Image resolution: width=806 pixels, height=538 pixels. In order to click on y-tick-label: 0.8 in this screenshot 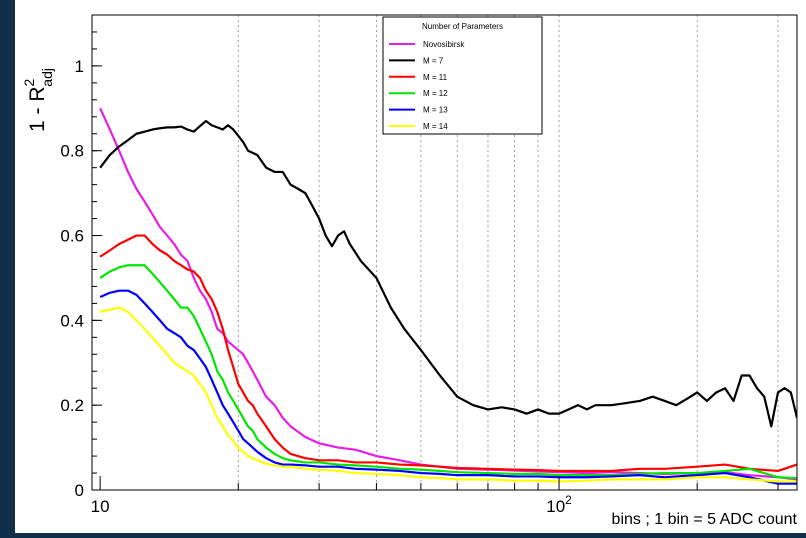, I will do `click(72, 151)`.